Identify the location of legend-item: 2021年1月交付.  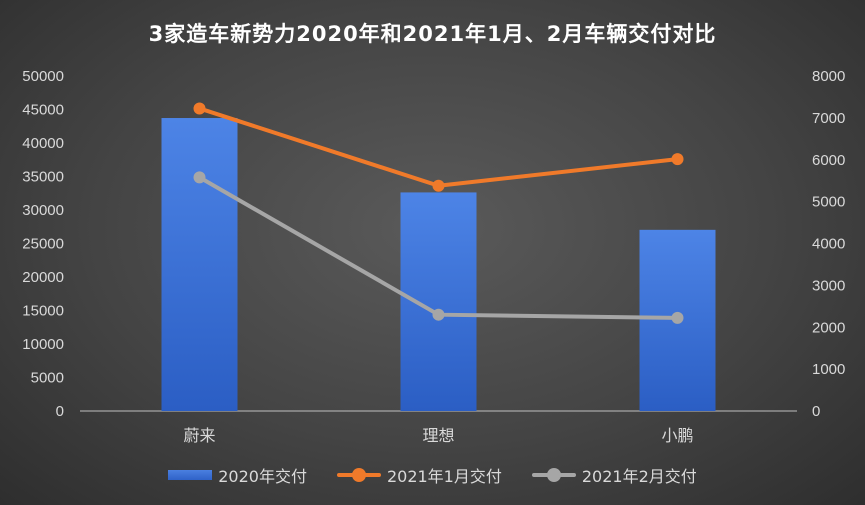
(419, 475).